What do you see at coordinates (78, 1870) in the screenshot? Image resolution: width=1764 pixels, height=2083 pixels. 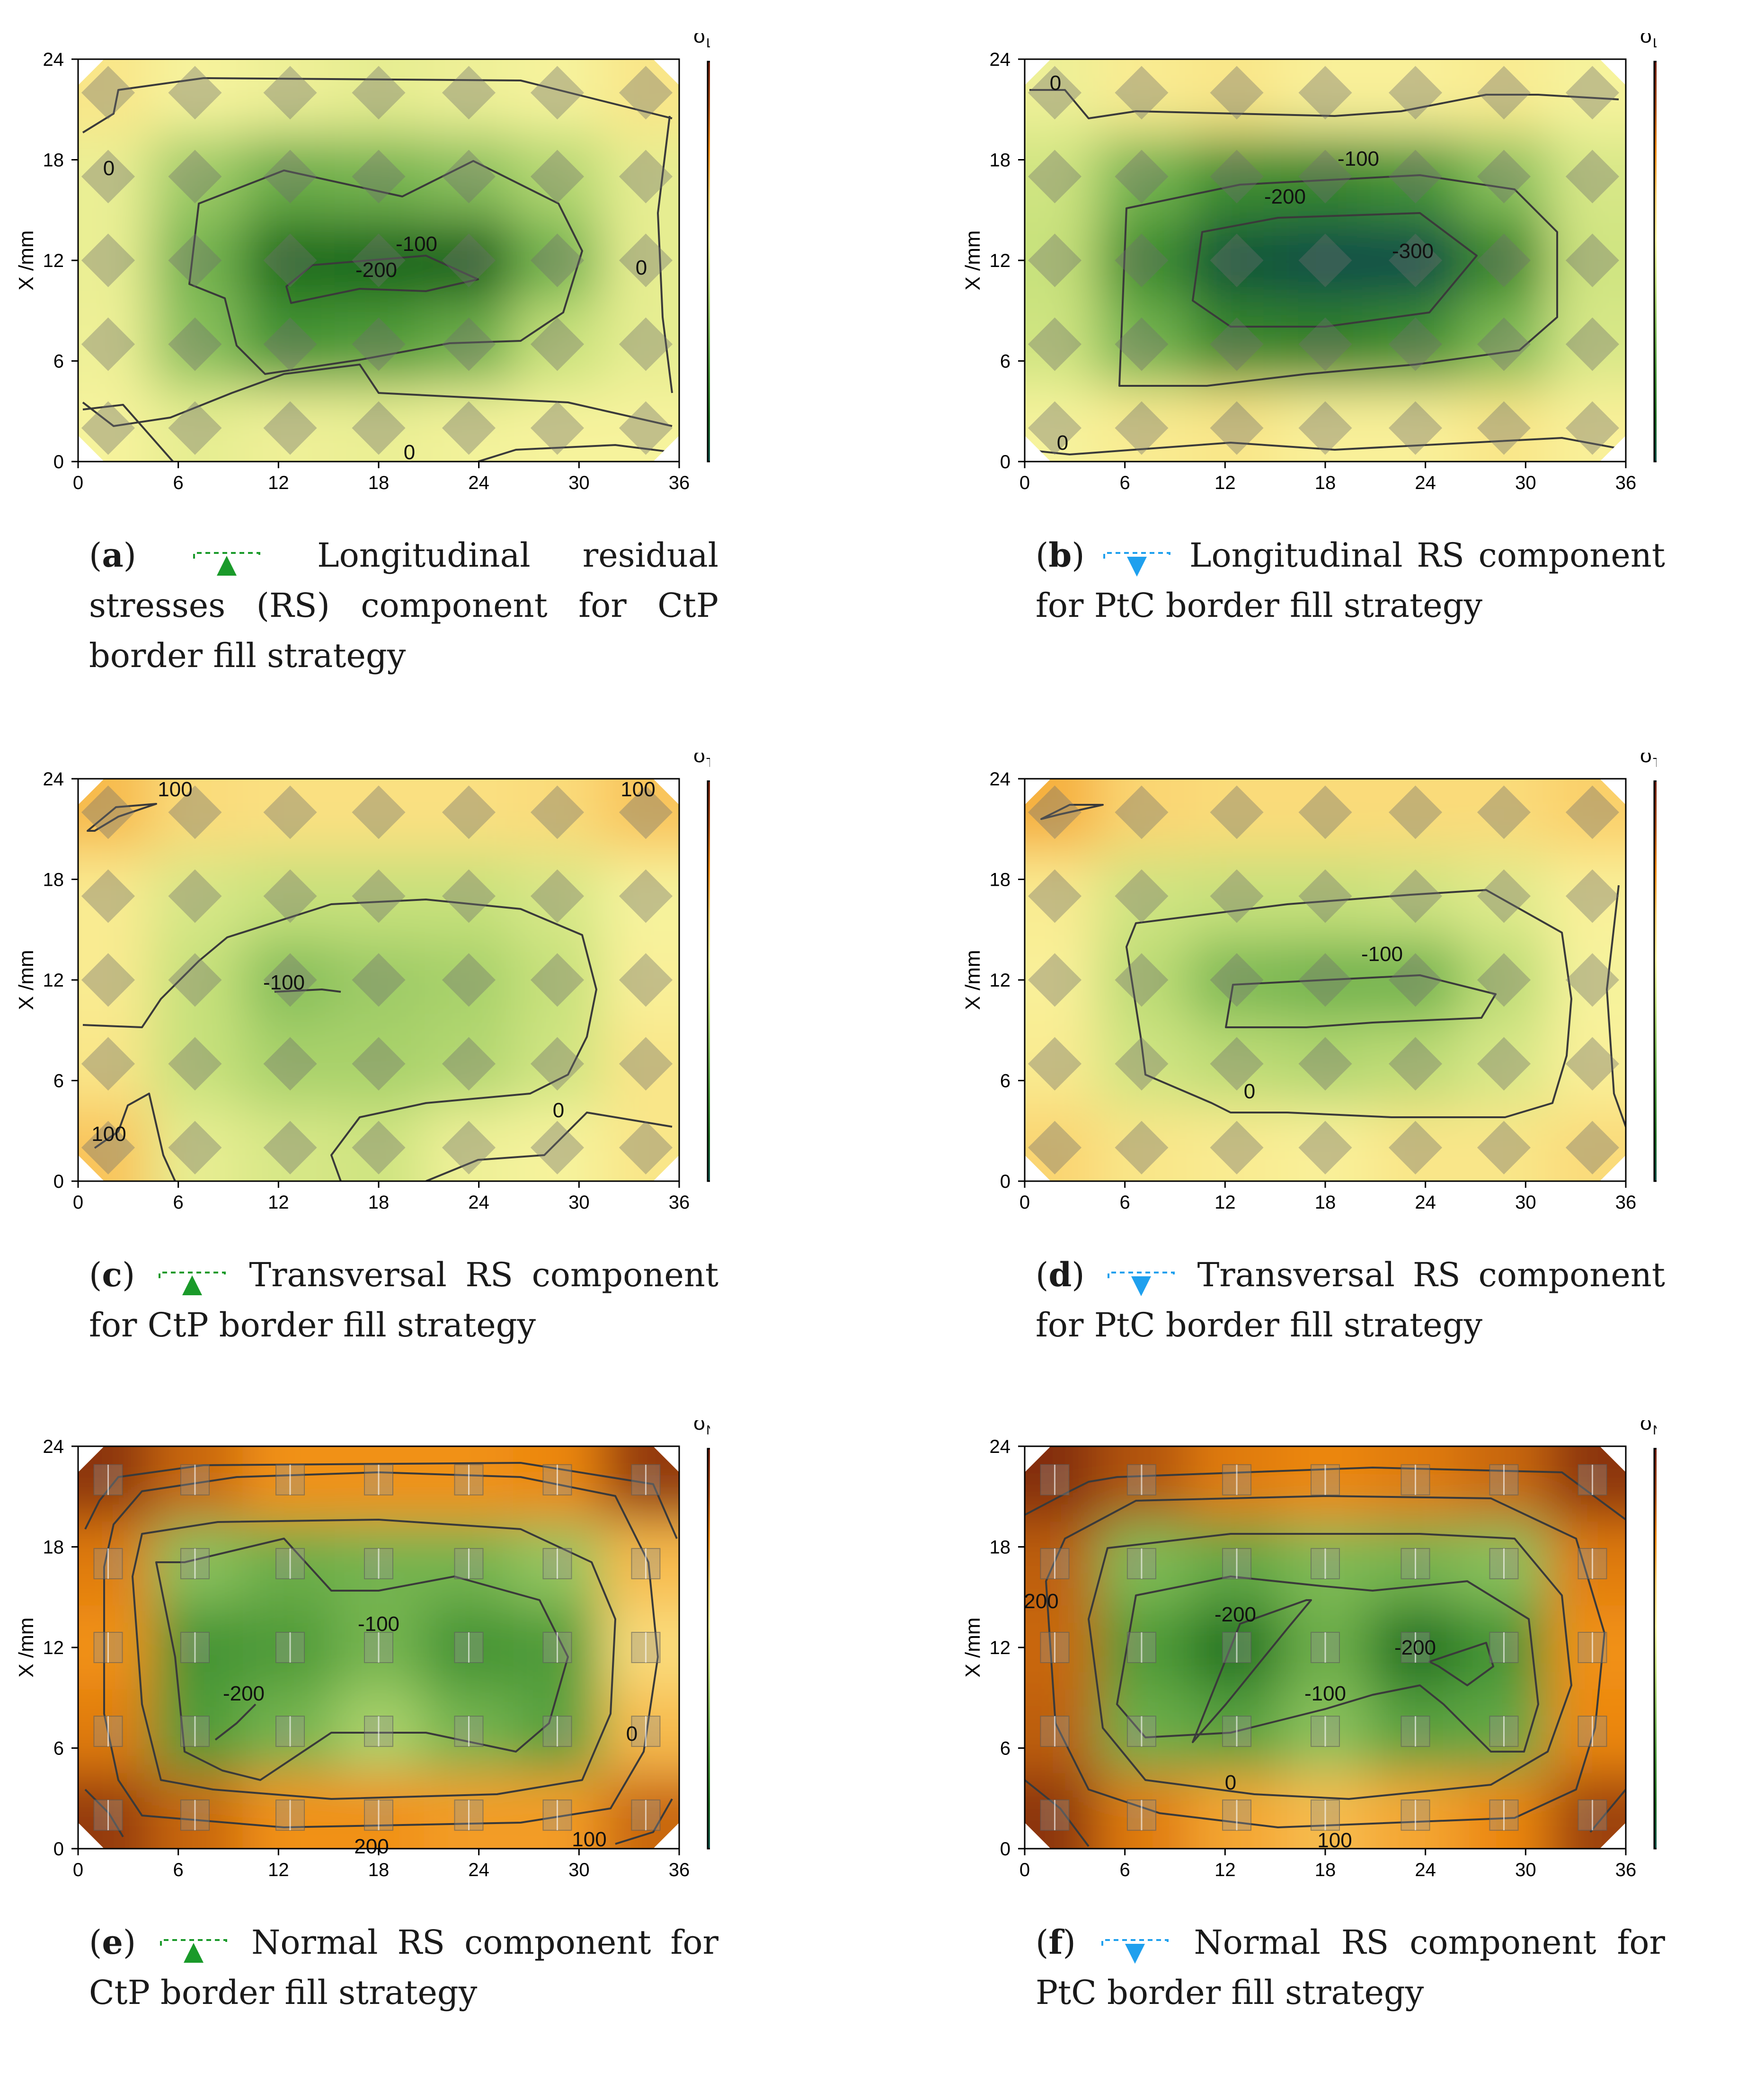 I see `x-tick-label: 0` at bounding box center [78, 1870].